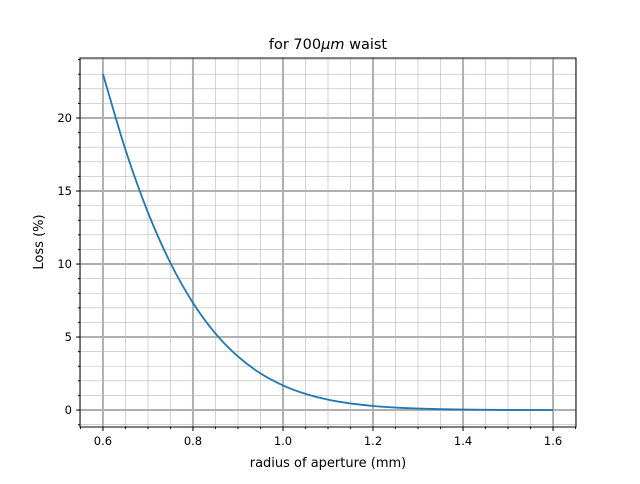 The image size is (640, 484). Describe the element at coordinates (328, 463) in the screenshot. I see `x-axis-label: radius of aperture (mm)` at that location.